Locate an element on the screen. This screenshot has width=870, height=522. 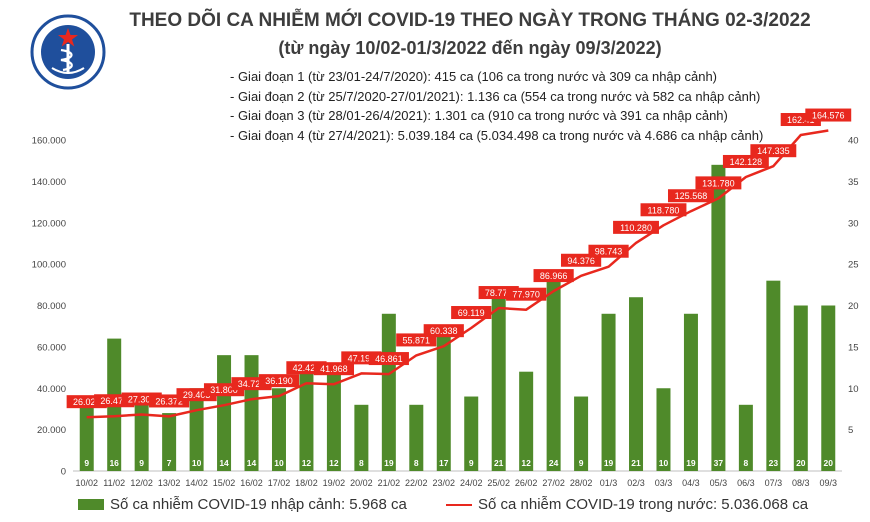
line-data-label: 98.743 is located at coordinates (608, 251).